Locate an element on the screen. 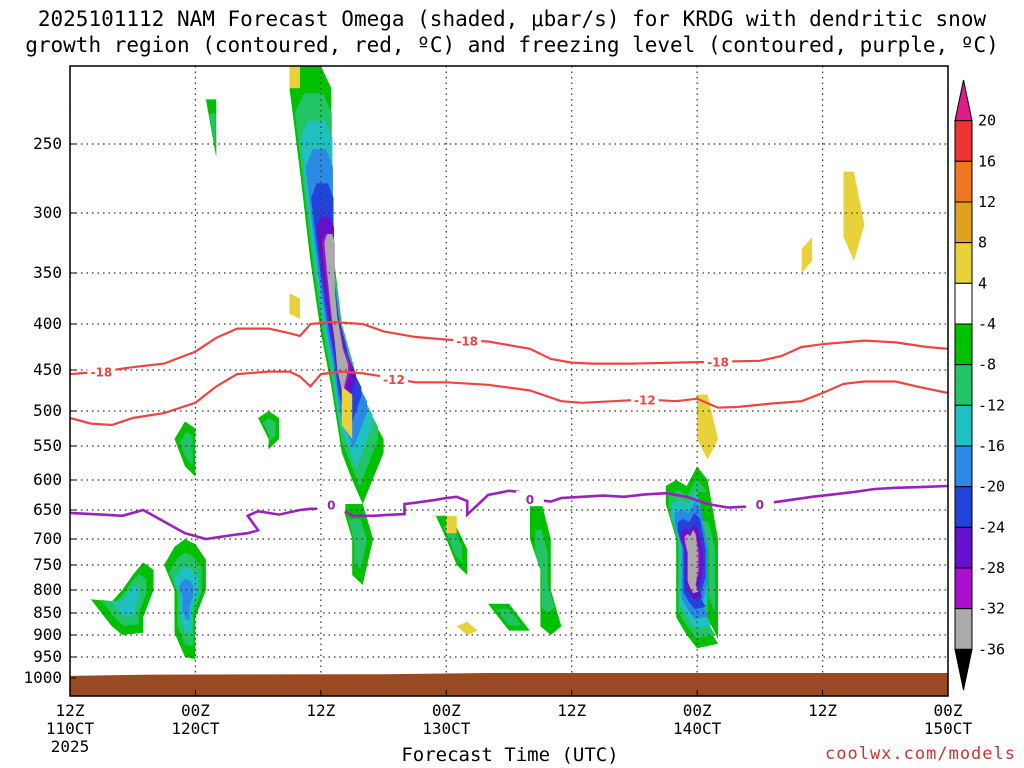  colorbar-label: -32 is located at coordinates (991, 609).